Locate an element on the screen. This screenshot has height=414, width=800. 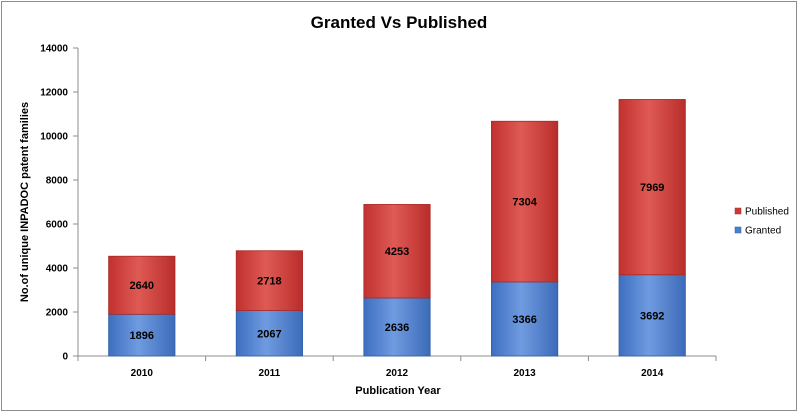
bar-granted-2013 is located at coordinates (525, 319).